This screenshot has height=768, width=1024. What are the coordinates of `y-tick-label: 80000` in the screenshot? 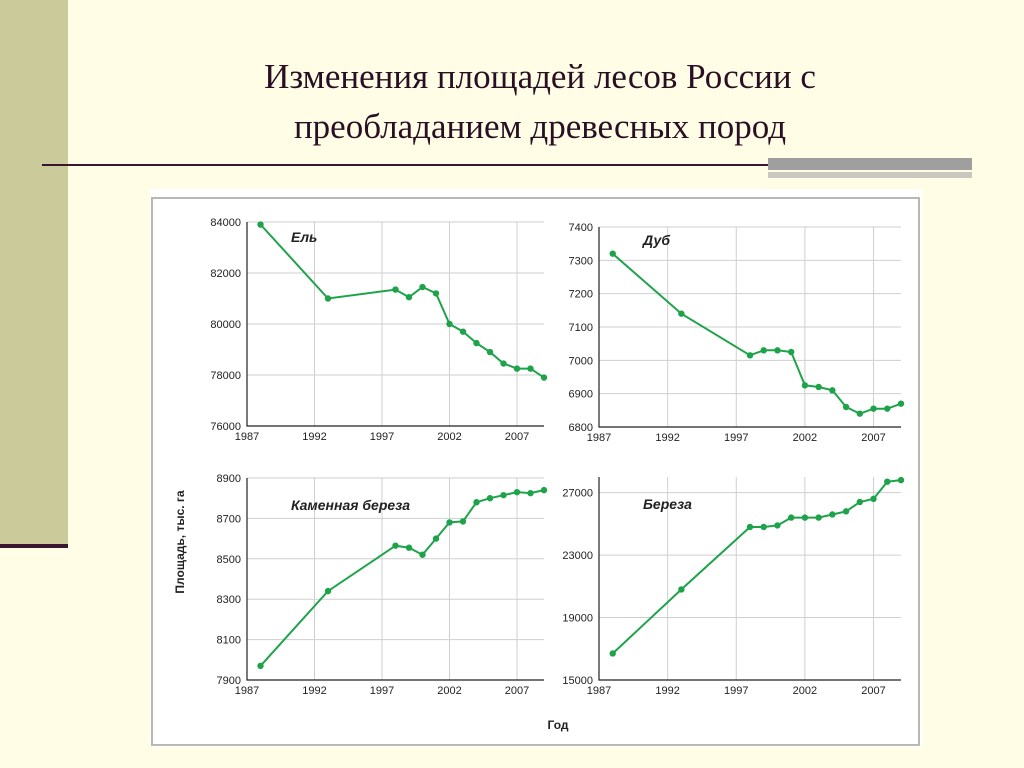 It's located at (225, 325).